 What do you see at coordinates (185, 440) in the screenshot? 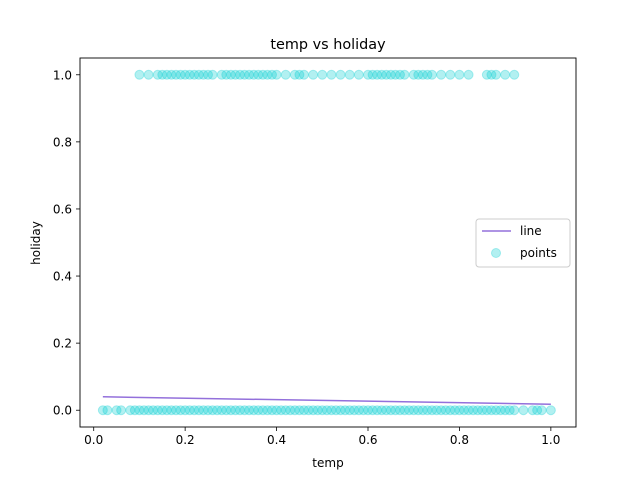
I see `x-tick-label: 0.2` at bounding box center [185, 440].